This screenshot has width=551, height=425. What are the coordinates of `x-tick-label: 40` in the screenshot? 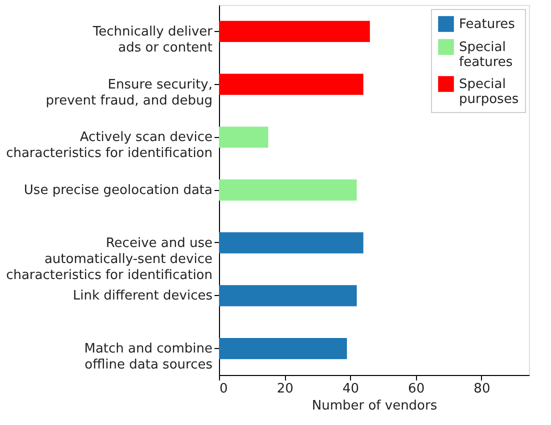 It's located at (350, 389).